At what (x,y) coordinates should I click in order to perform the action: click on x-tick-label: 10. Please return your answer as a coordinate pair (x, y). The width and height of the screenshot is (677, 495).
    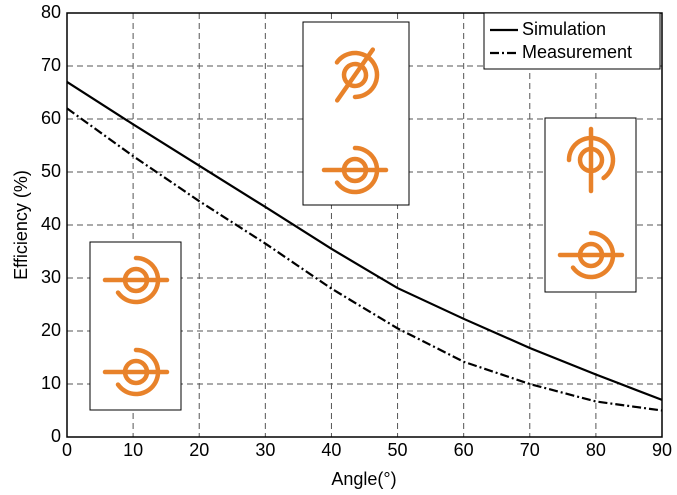
    Looking at the image, I should click on (133, 450).